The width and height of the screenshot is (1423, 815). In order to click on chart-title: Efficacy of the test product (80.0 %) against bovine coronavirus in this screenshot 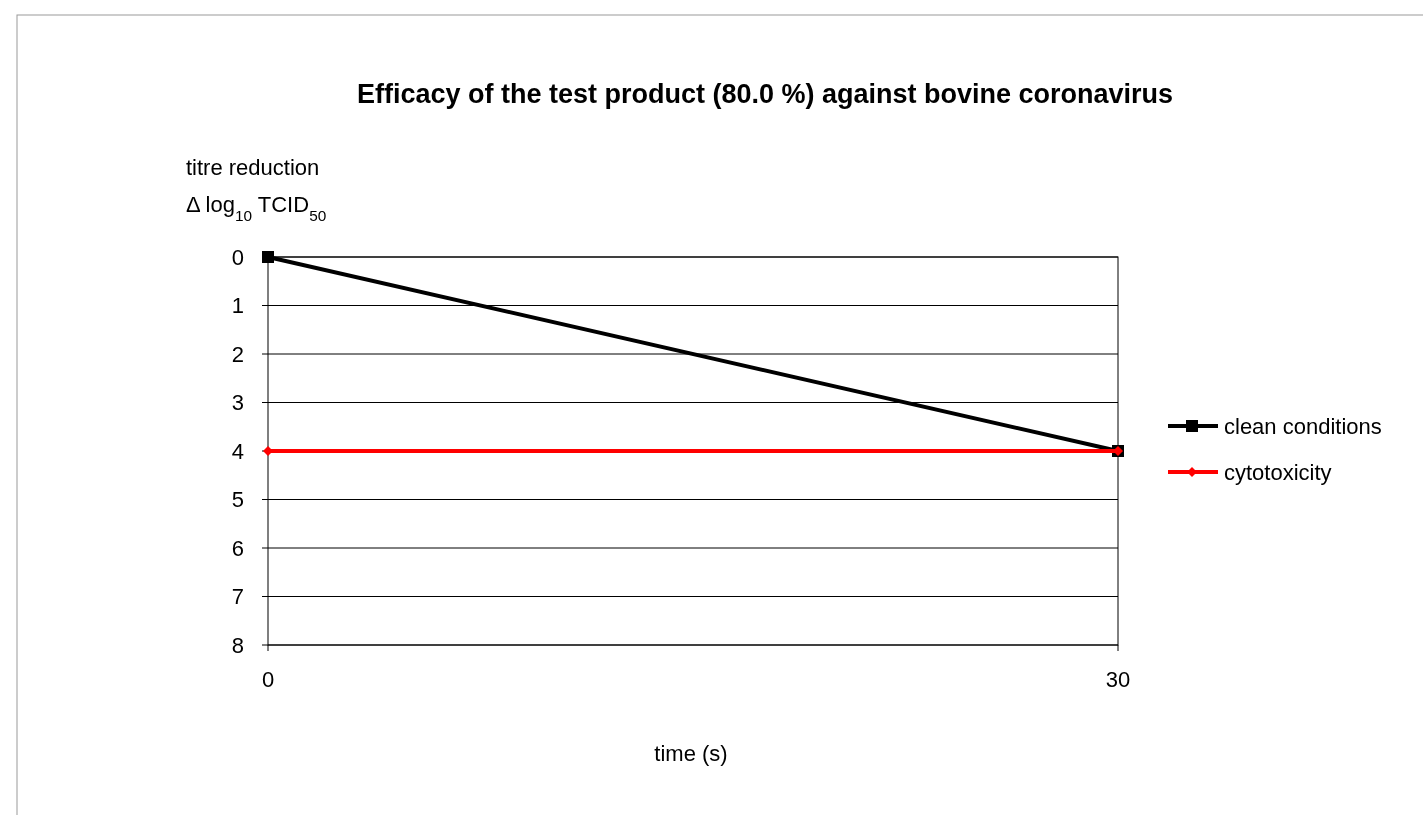, I will do `click(765, 94)`.